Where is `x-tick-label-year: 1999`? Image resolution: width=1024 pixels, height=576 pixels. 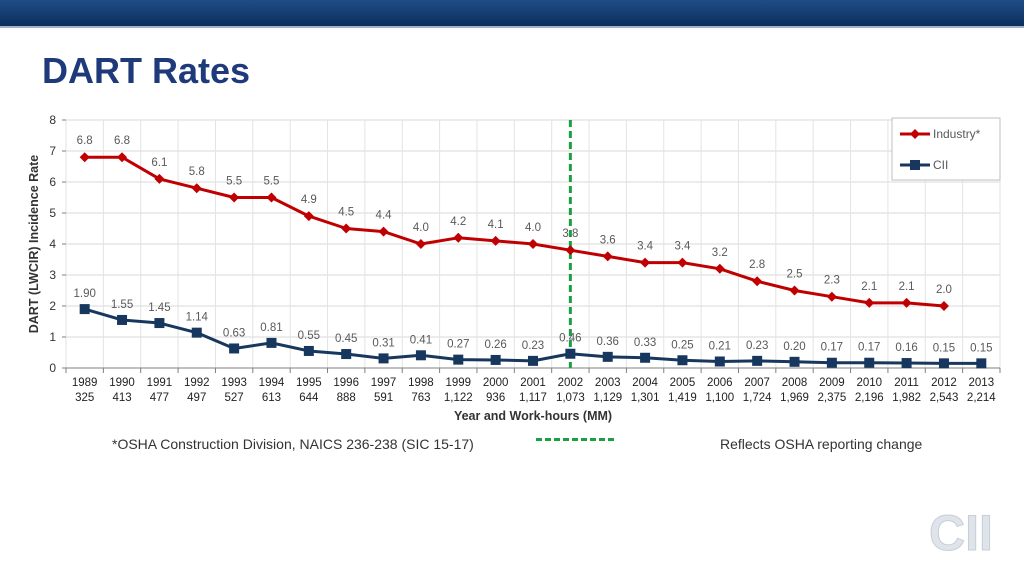 x-tick-label-year: 1999 is located at coordinates (458, 383).